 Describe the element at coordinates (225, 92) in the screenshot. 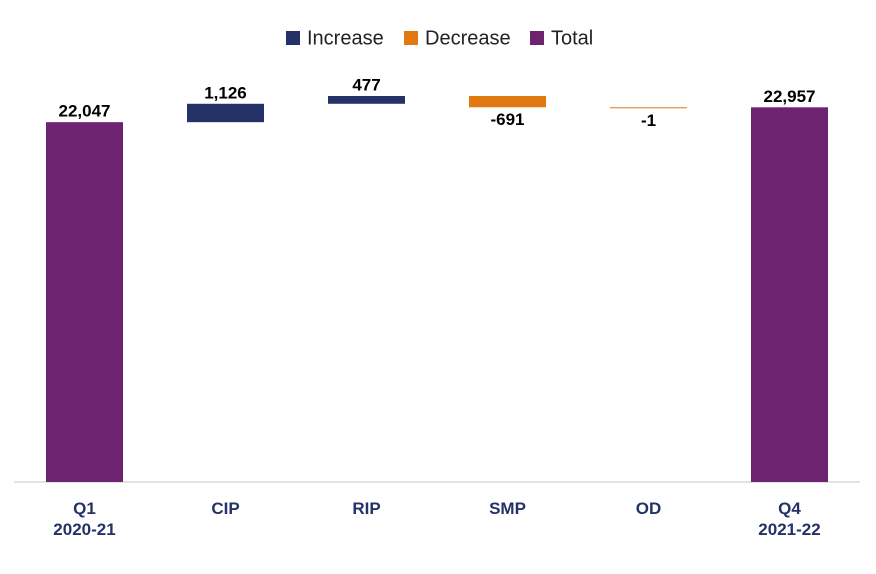

I see `value-label: 1,126` at that location.